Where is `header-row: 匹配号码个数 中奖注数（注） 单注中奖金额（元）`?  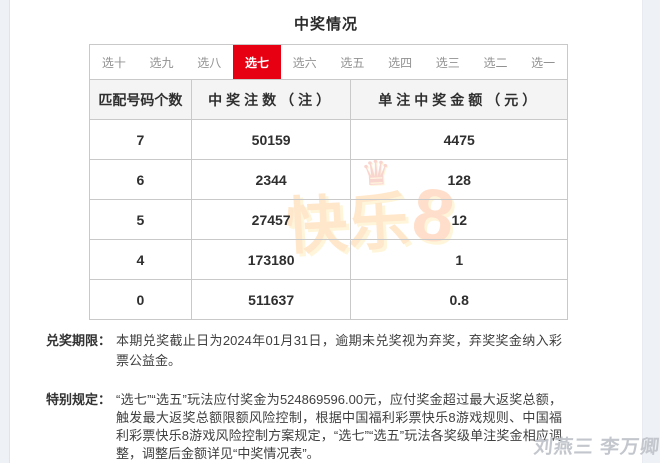 header-row: 匹配号码个数 中奖注数（注） 单注中奖金额（元） is located at coordinates (328, 99).